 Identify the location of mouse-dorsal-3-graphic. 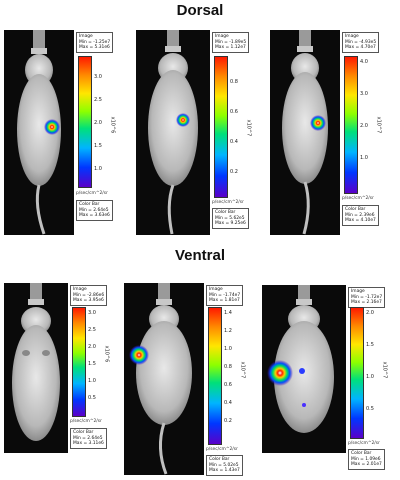
(305, 132).